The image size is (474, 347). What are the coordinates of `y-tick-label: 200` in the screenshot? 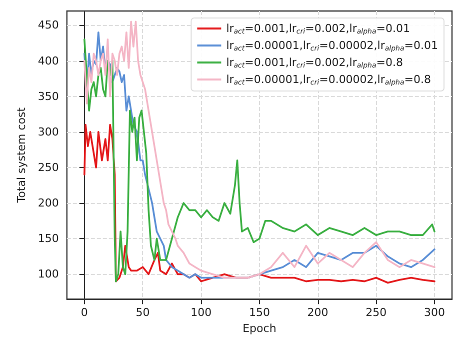 It's located at (48, 203).